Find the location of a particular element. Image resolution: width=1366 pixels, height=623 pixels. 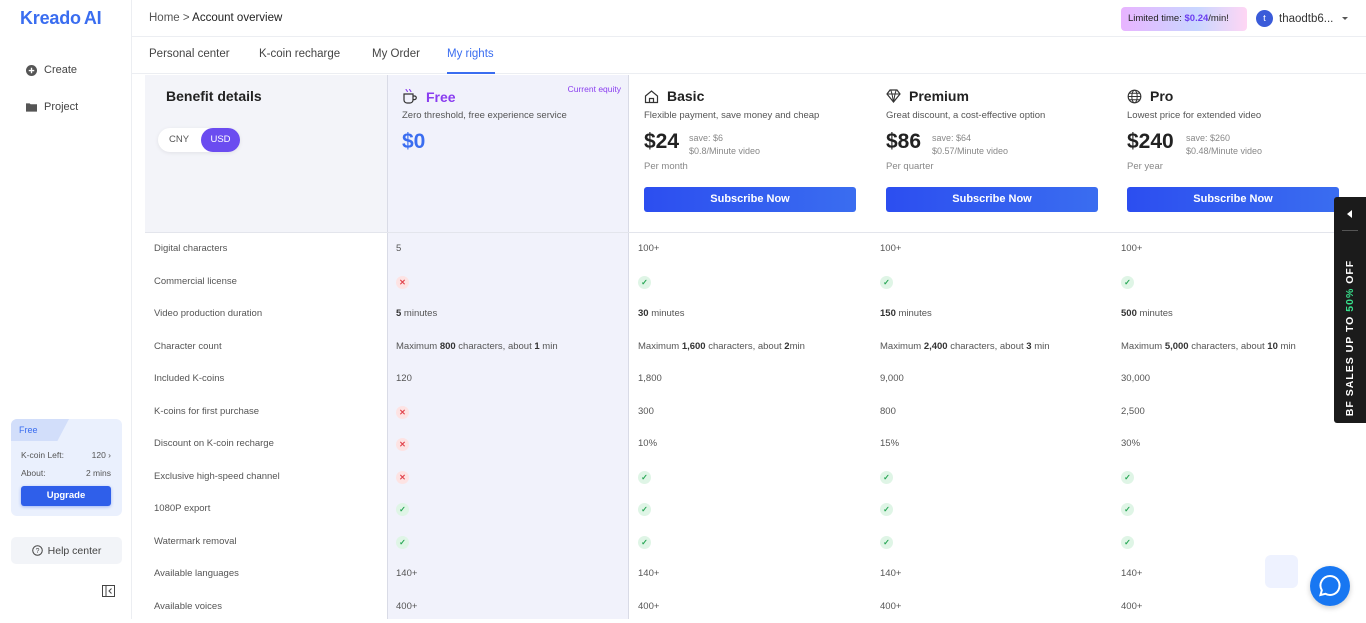

benefit-value: 10% is located at coordinates (647, 443).